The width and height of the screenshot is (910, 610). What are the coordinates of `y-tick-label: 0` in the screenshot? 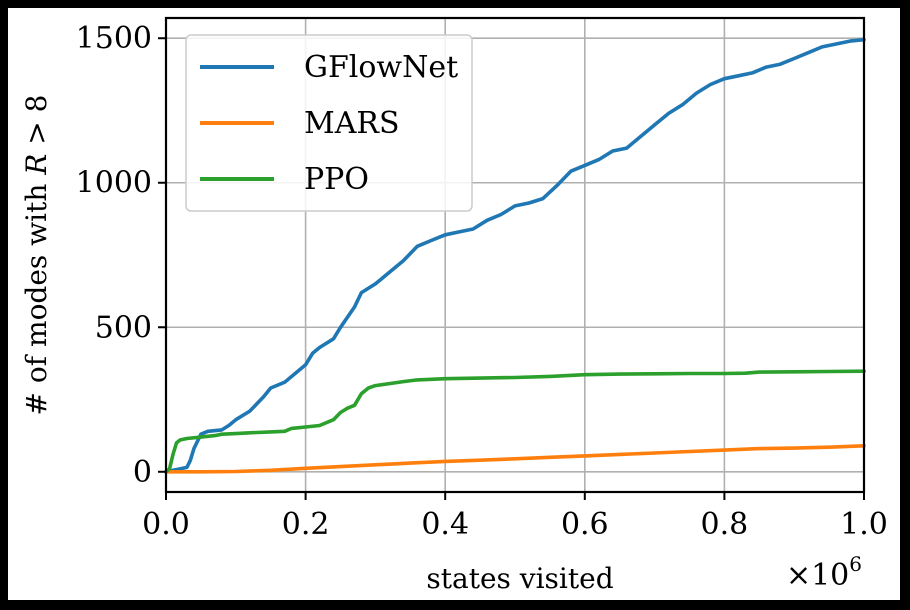 It's located at (142, 472).